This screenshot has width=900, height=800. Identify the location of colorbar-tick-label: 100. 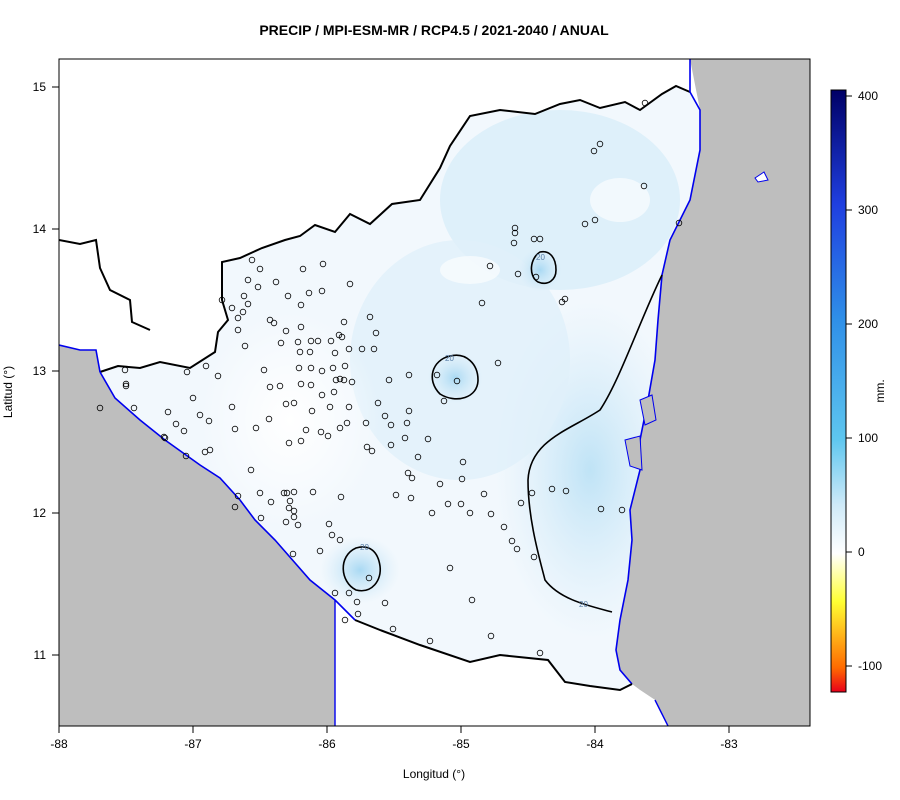
(868, 438).